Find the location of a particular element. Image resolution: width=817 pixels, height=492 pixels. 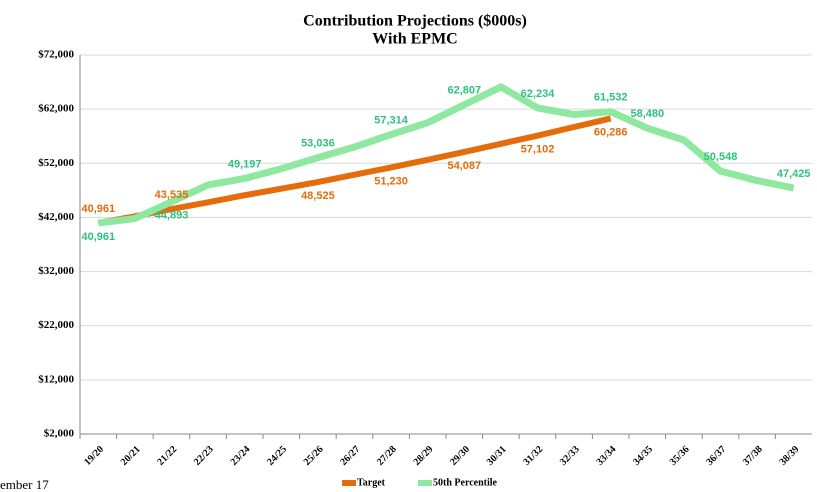

legend-label: 50th Percentile is located at coordinates (465, 482).